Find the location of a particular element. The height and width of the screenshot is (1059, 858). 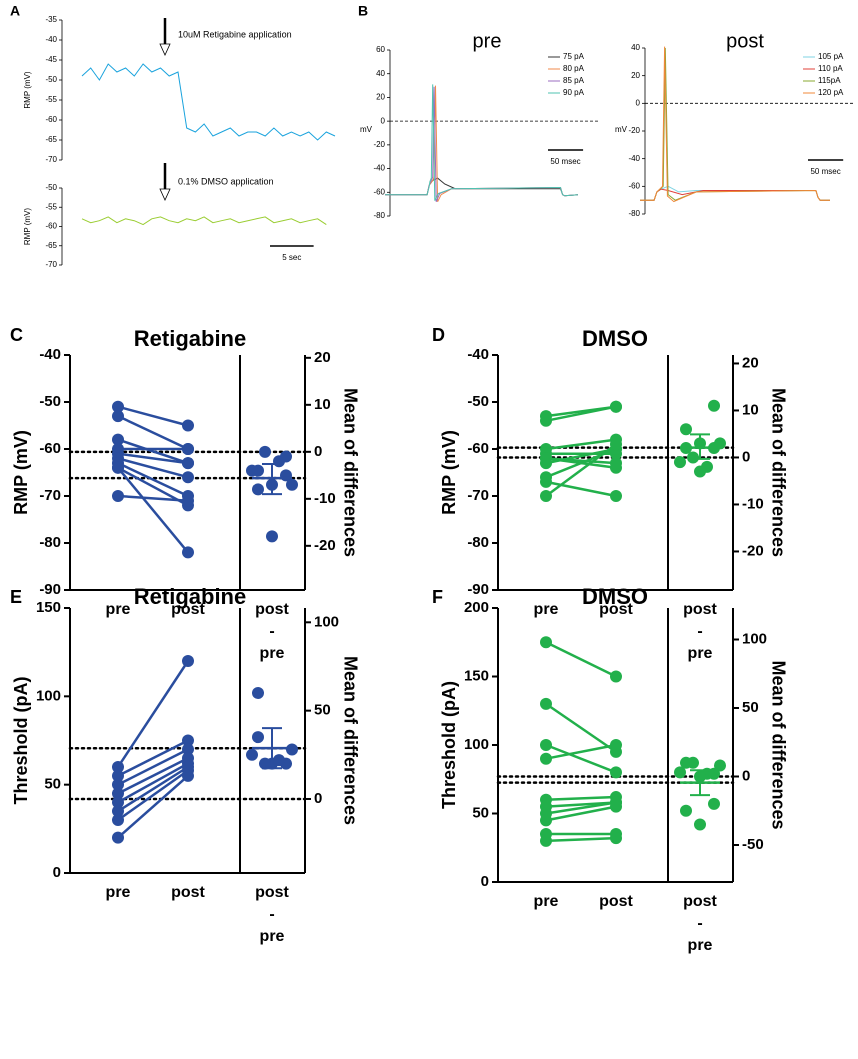

annotation: 0.1% DMSO application is located at coordinates (226, 181).